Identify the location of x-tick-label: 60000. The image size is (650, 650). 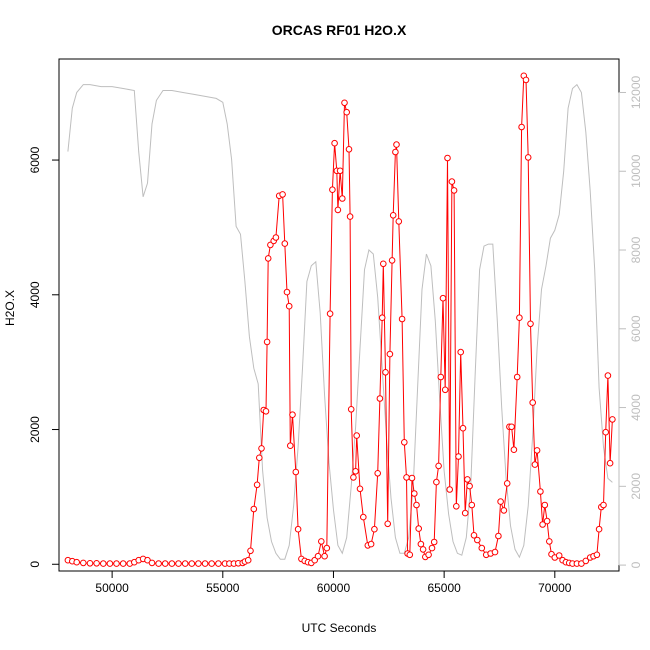
(334, 588).